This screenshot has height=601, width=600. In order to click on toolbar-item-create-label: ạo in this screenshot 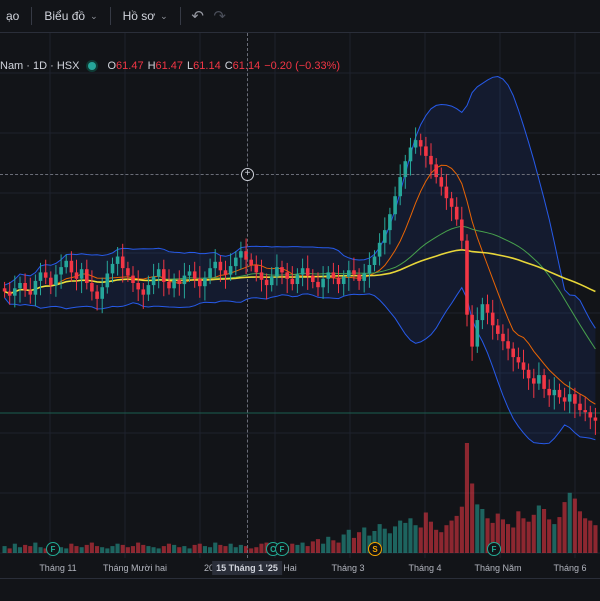, I will do `click(13, 16)`.